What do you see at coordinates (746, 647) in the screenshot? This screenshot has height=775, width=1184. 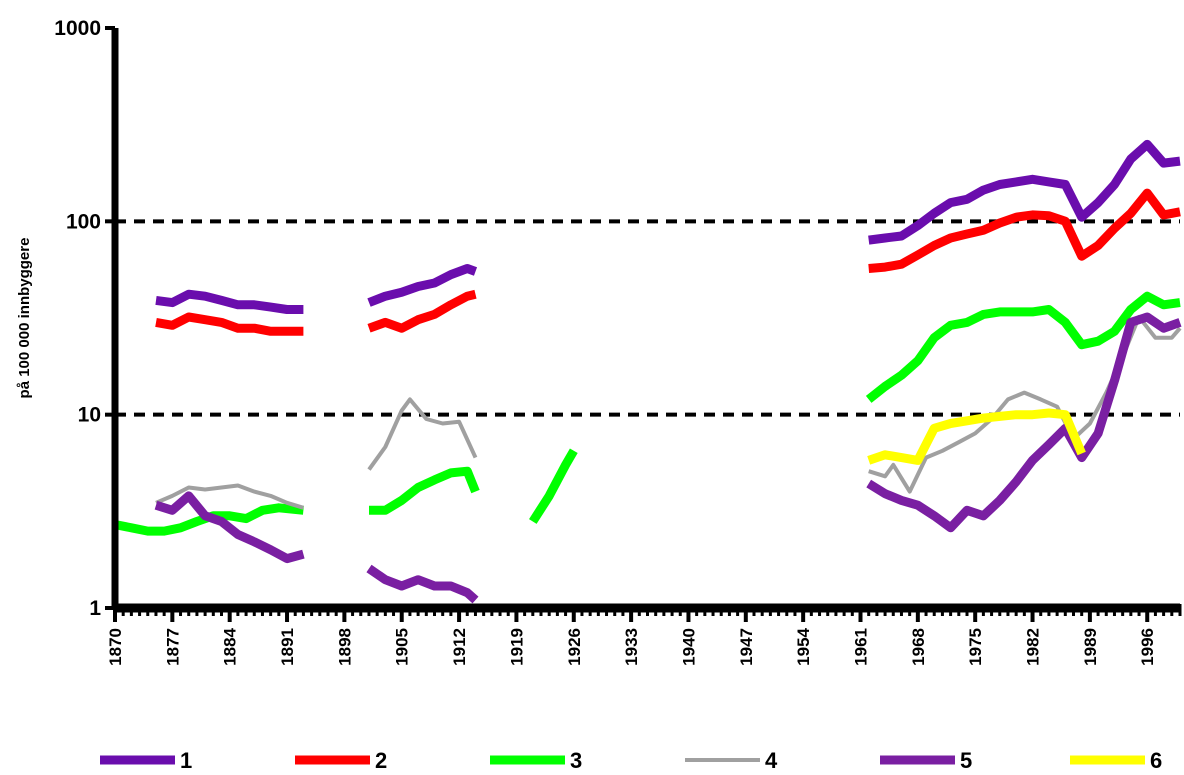 I see `x-tick-label-1947: 1947` at bounding box center [746, 647].